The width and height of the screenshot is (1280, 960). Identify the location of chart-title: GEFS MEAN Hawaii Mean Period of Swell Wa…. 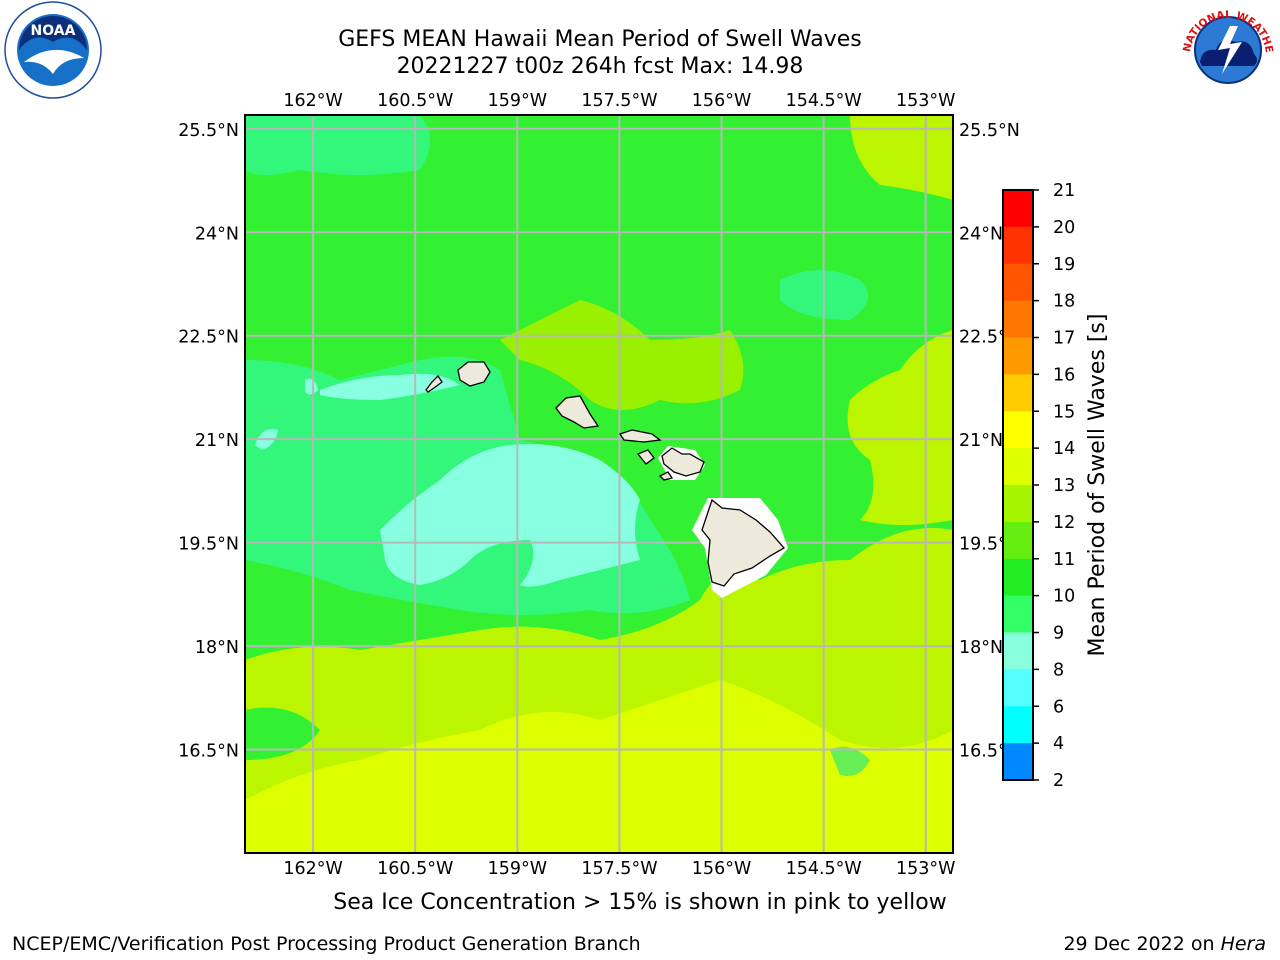
(600, 39).